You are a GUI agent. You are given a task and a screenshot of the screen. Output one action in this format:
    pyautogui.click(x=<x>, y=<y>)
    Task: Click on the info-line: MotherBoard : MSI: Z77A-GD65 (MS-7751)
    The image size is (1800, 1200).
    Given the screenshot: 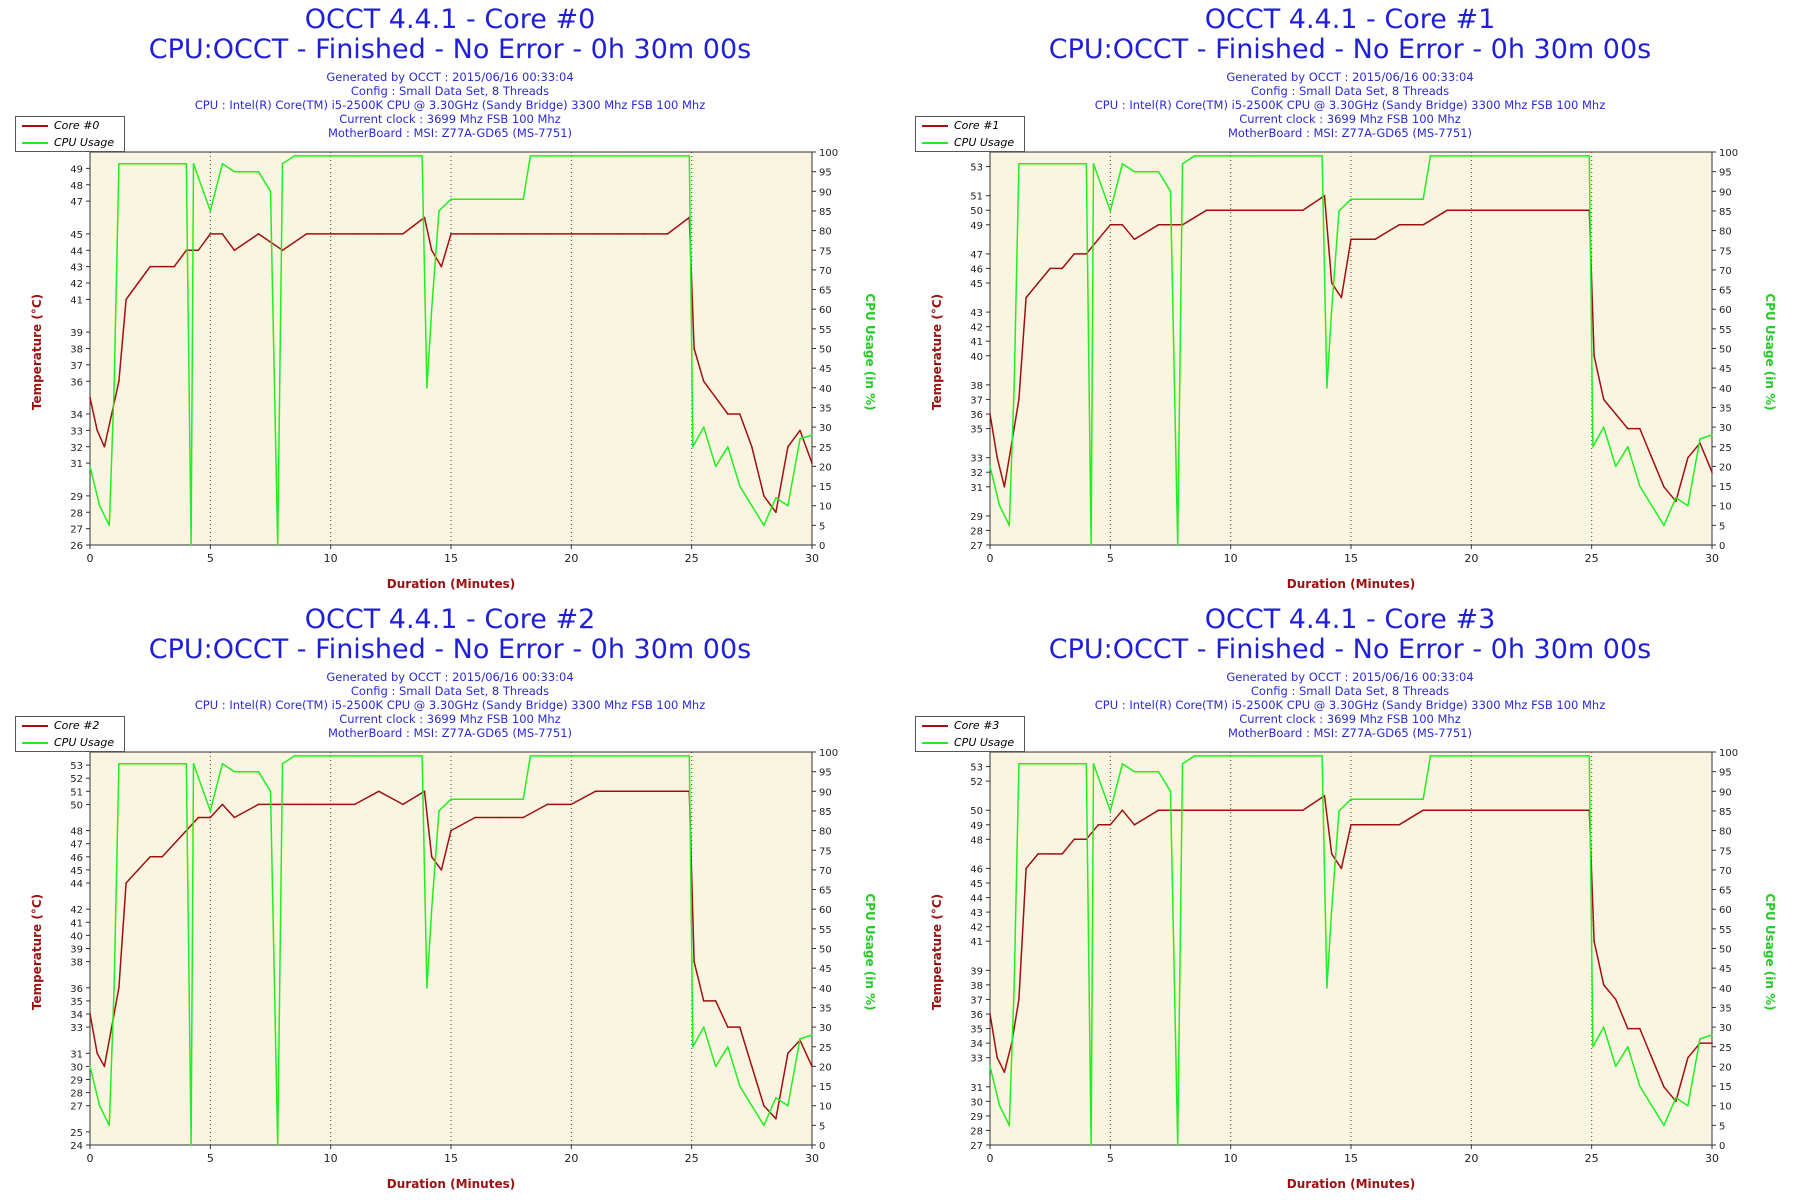 What is the action you would take?
    pyautogui.click(x=450, y=733)
    